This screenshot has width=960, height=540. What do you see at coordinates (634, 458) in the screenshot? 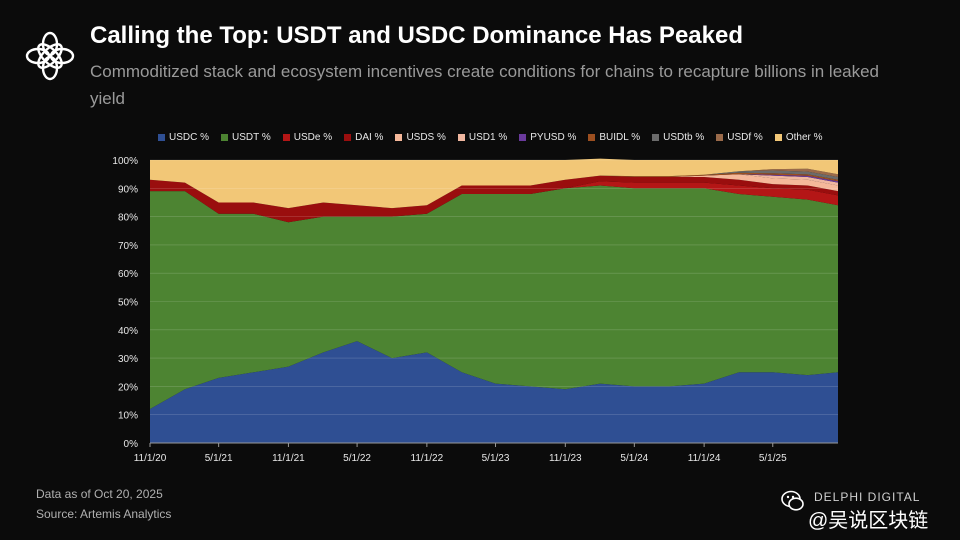
I see `x-tick-label: 5/1/24` at bounding box center [634, 458].